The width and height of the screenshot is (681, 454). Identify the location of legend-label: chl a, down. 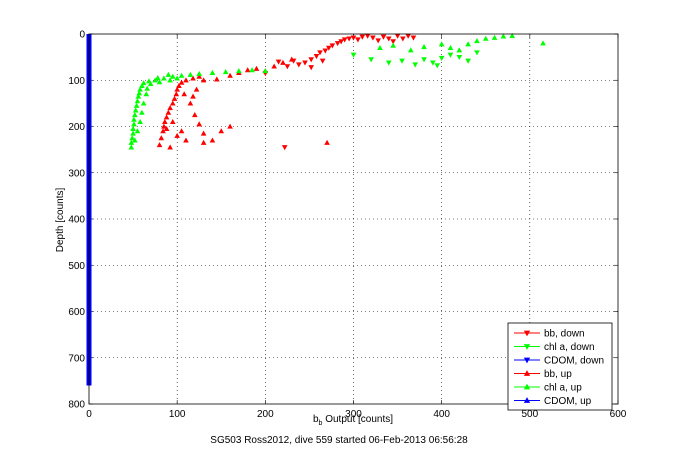
(569, 347).